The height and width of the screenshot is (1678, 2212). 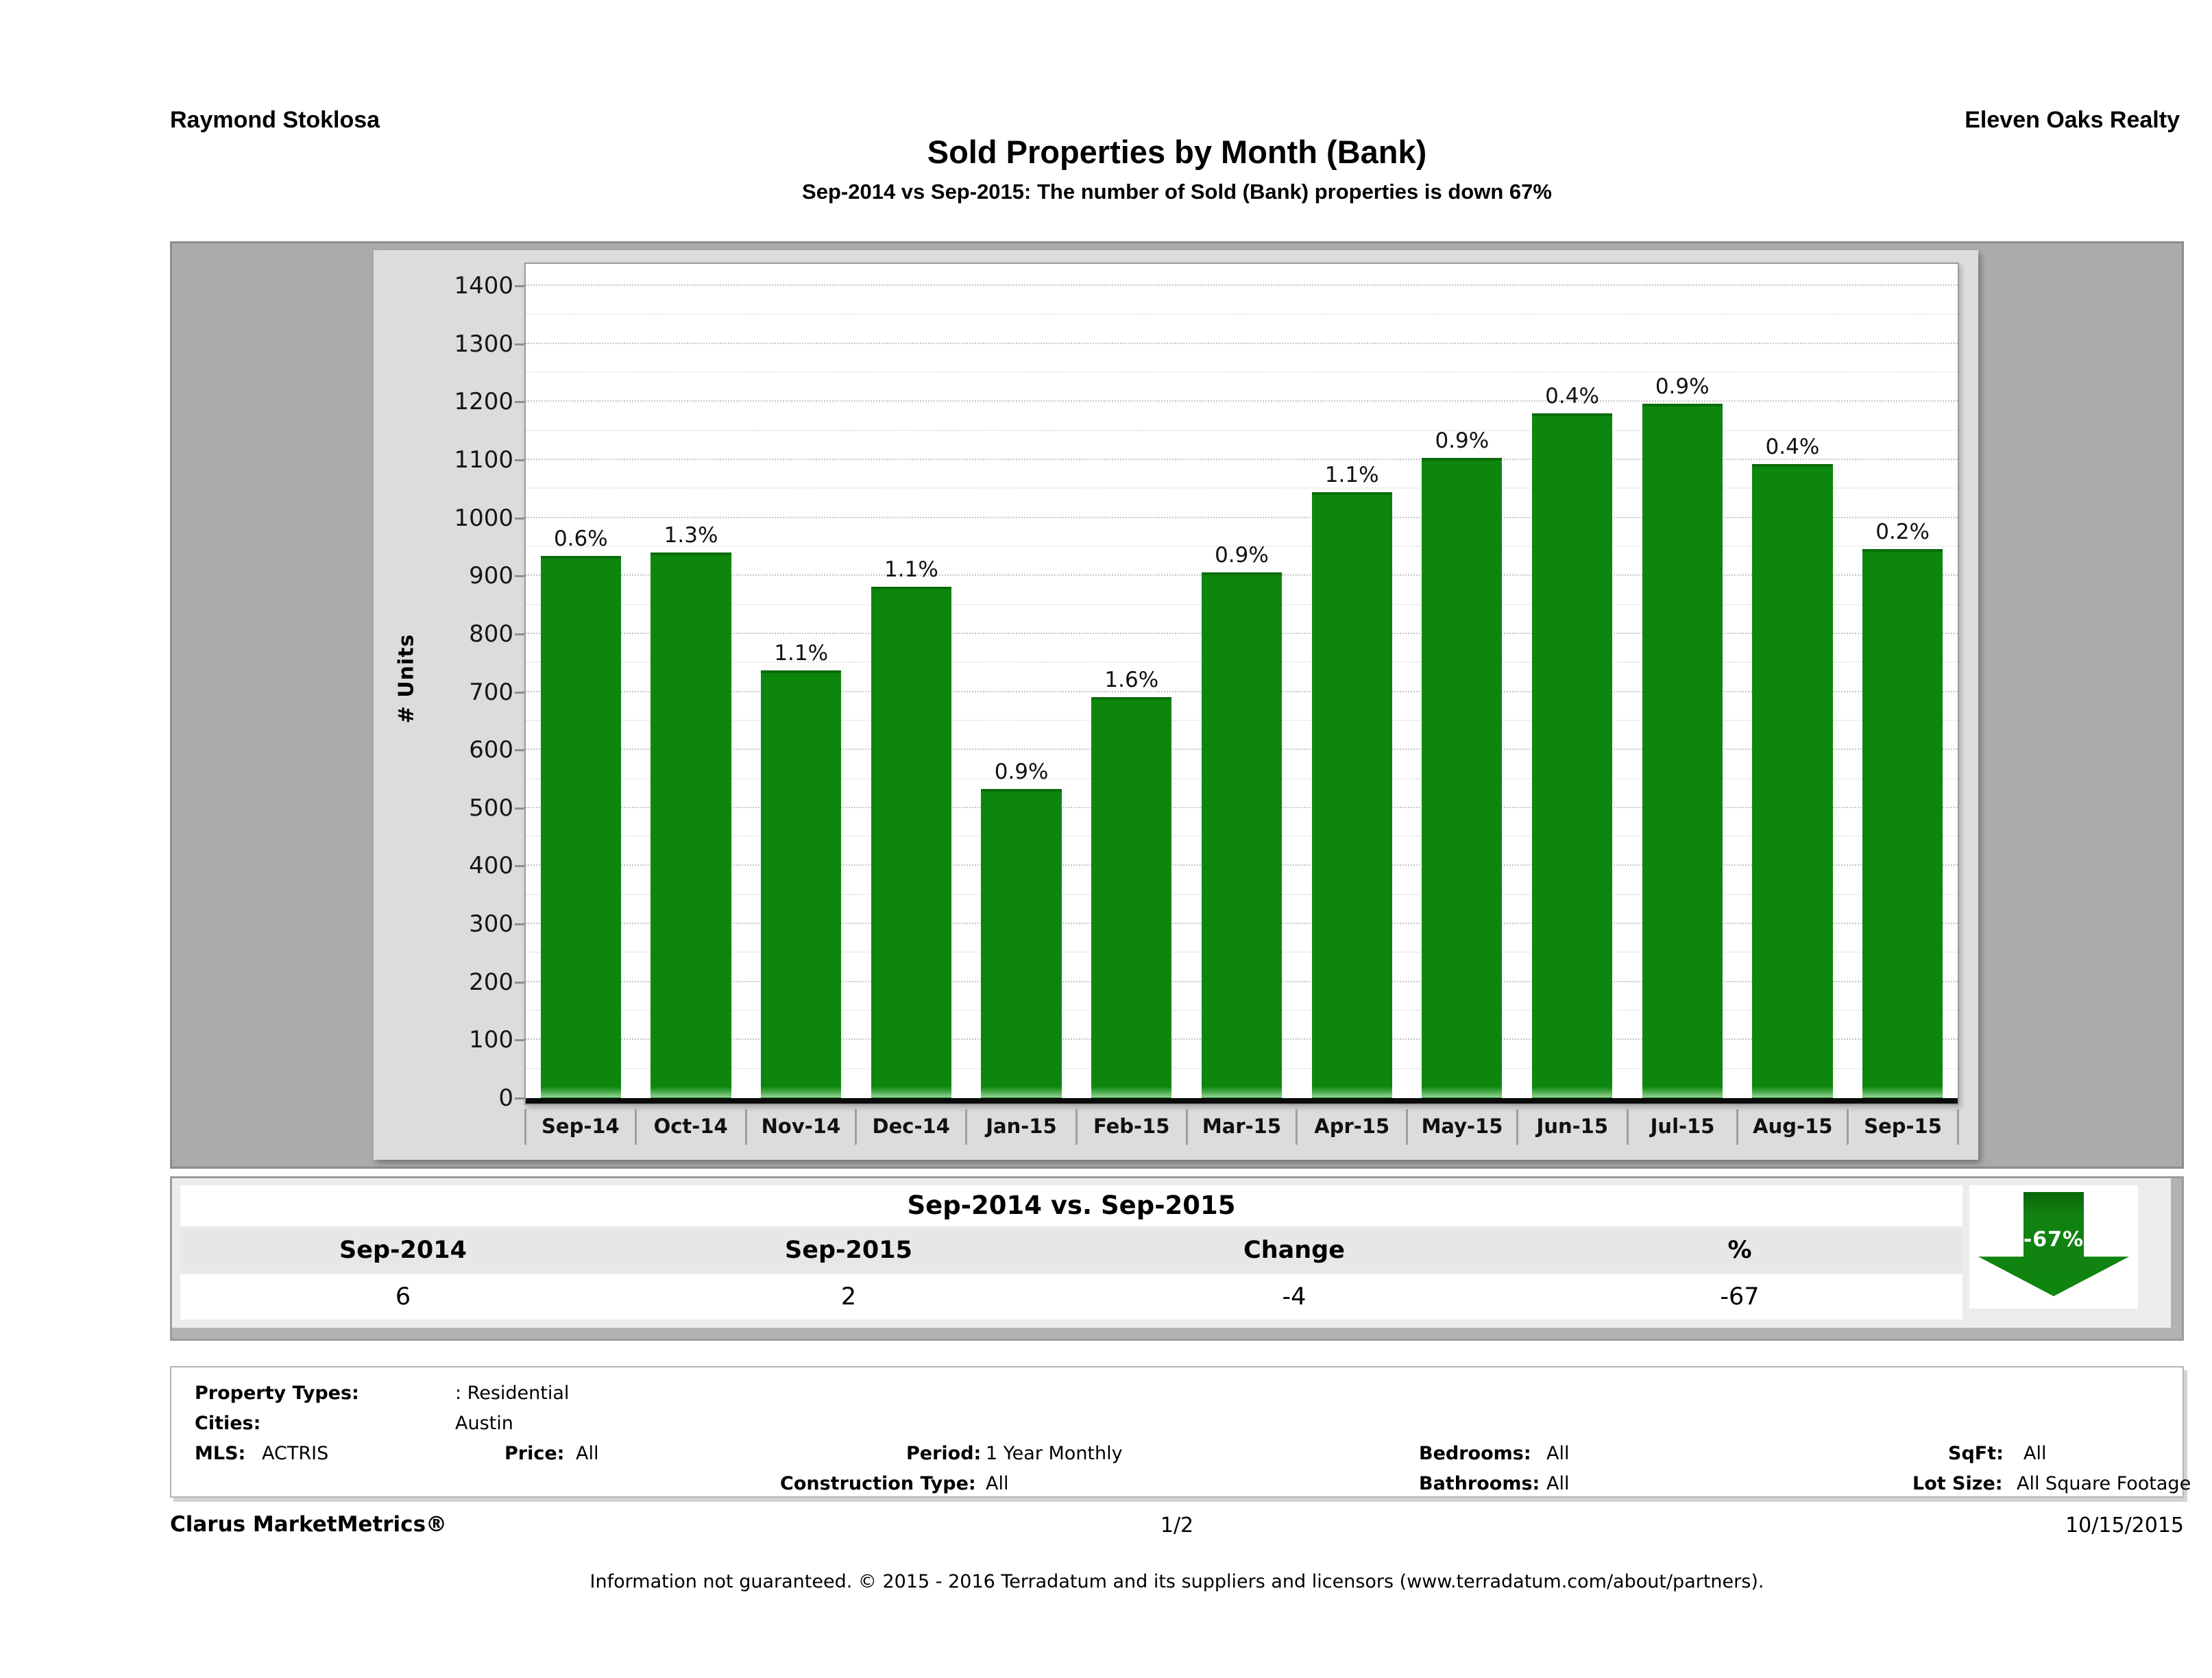 What do you see at coordinates (1902, 532) in the screenshot?
I see `bar-value-label: 0.2%` at bounding box center [1902, 532].